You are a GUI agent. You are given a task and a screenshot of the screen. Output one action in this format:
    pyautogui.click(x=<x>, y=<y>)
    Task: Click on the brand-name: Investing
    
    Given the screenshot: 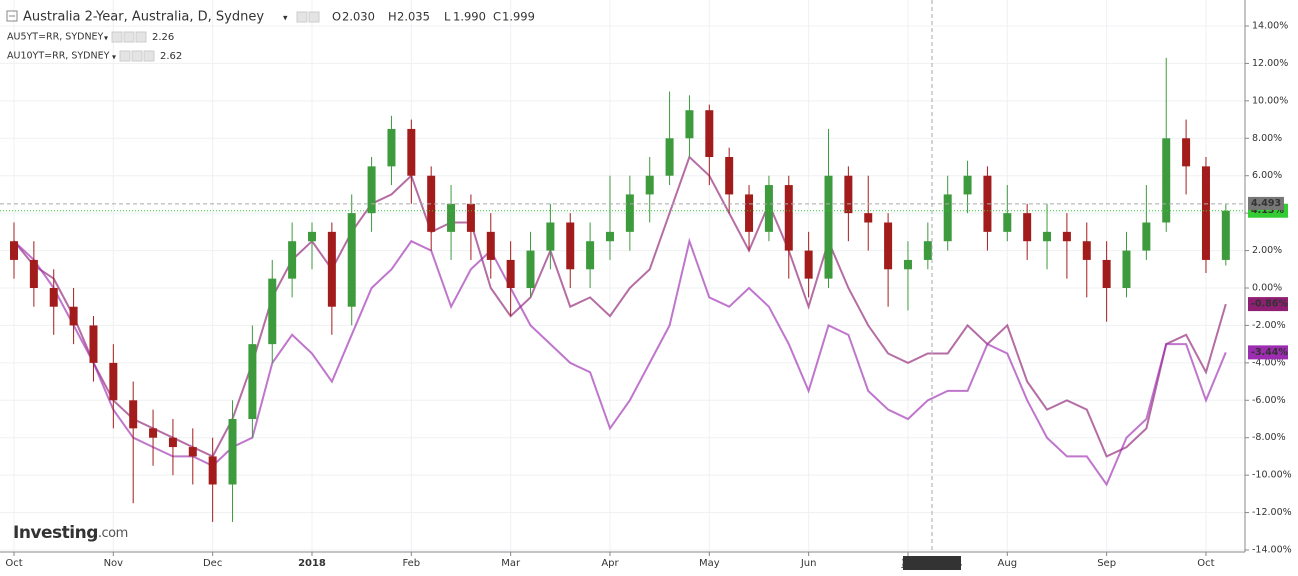 What is the action you would take?
    pyautogui.click(x=55, y=533)
    